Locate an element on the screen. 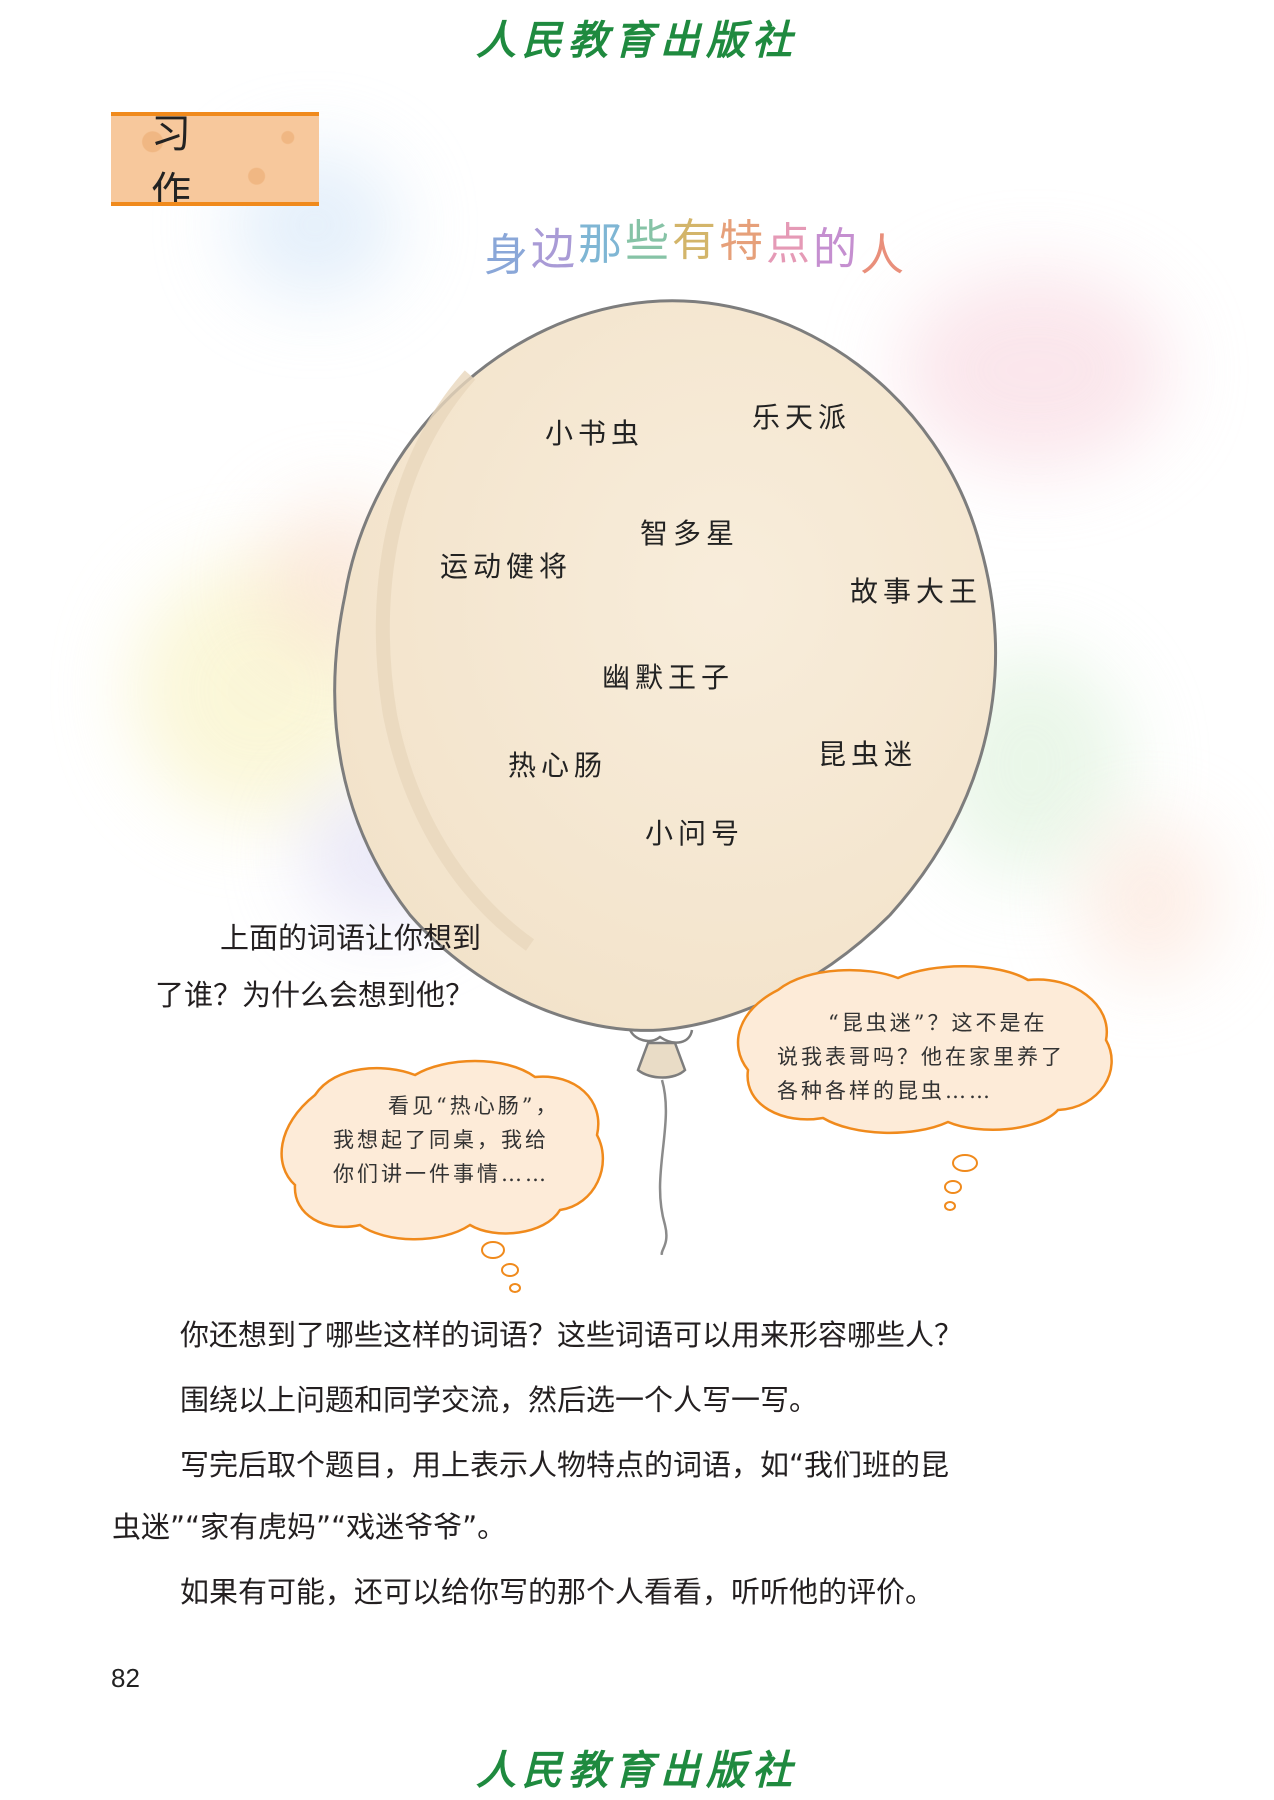 The image size is (1274, 1800). thought-bubble-left is located at coordinates (442, 1176).